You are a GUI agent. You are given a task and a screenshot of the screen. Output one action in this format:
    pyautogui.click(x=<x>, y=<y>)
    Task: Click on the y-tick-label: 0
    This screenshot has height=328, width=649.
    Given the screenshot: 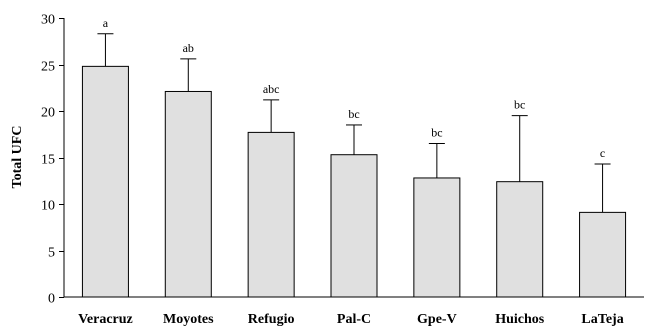 What is the action you would take?
    pyautogui.click(x=51, y=299)
    